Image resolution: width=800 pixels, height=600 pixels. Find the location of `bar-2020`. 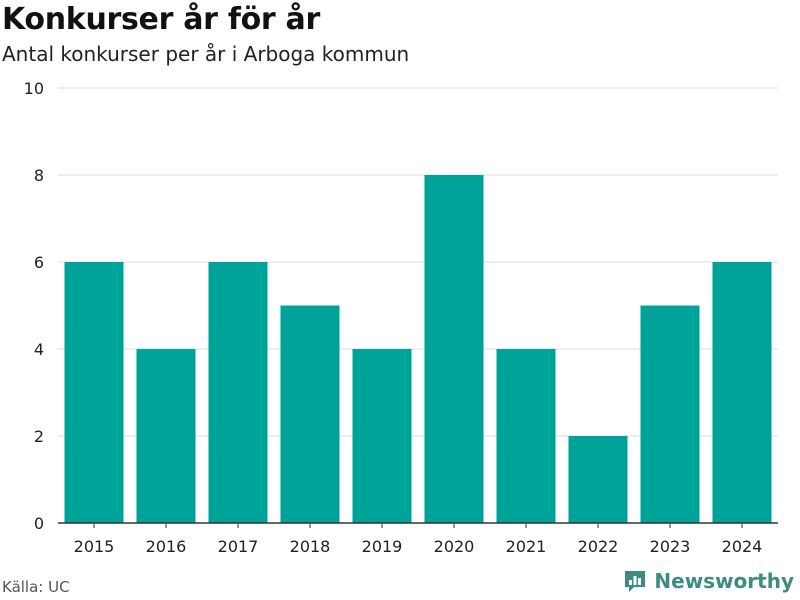

bar-2020 is located at coordinates (454, 349).